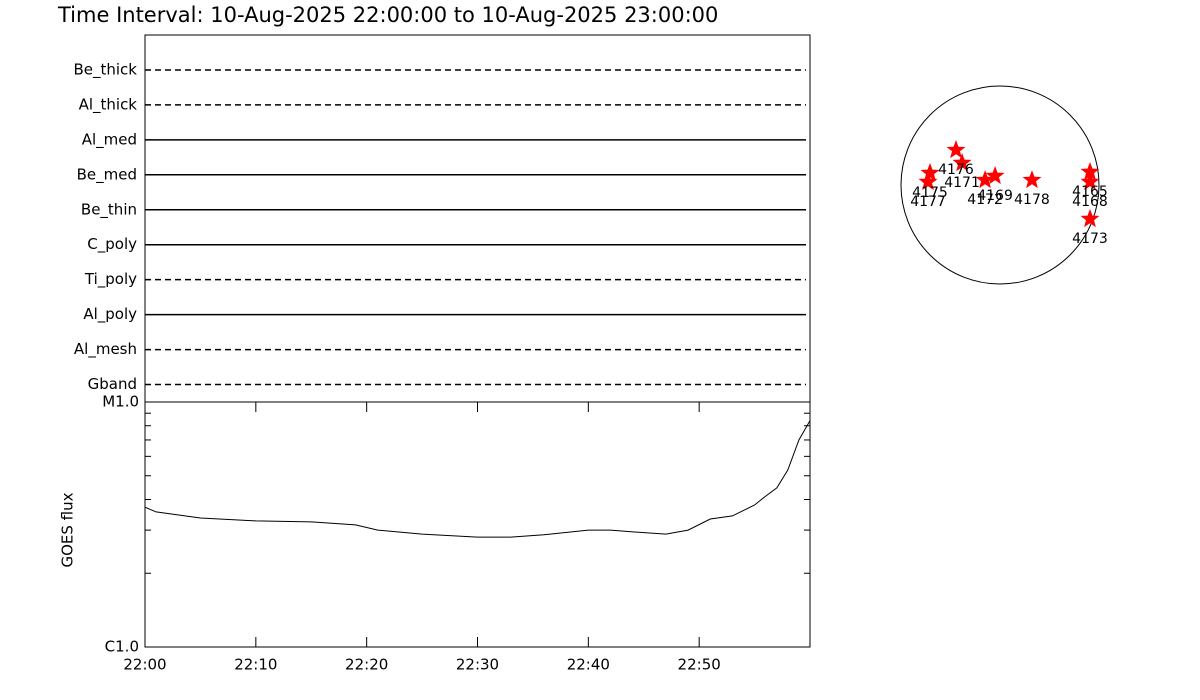  What do you see at coordinates (68, 529) in the screenshot?
I see `y-axis-label: GOES flux` at bounding box center [68, 529].